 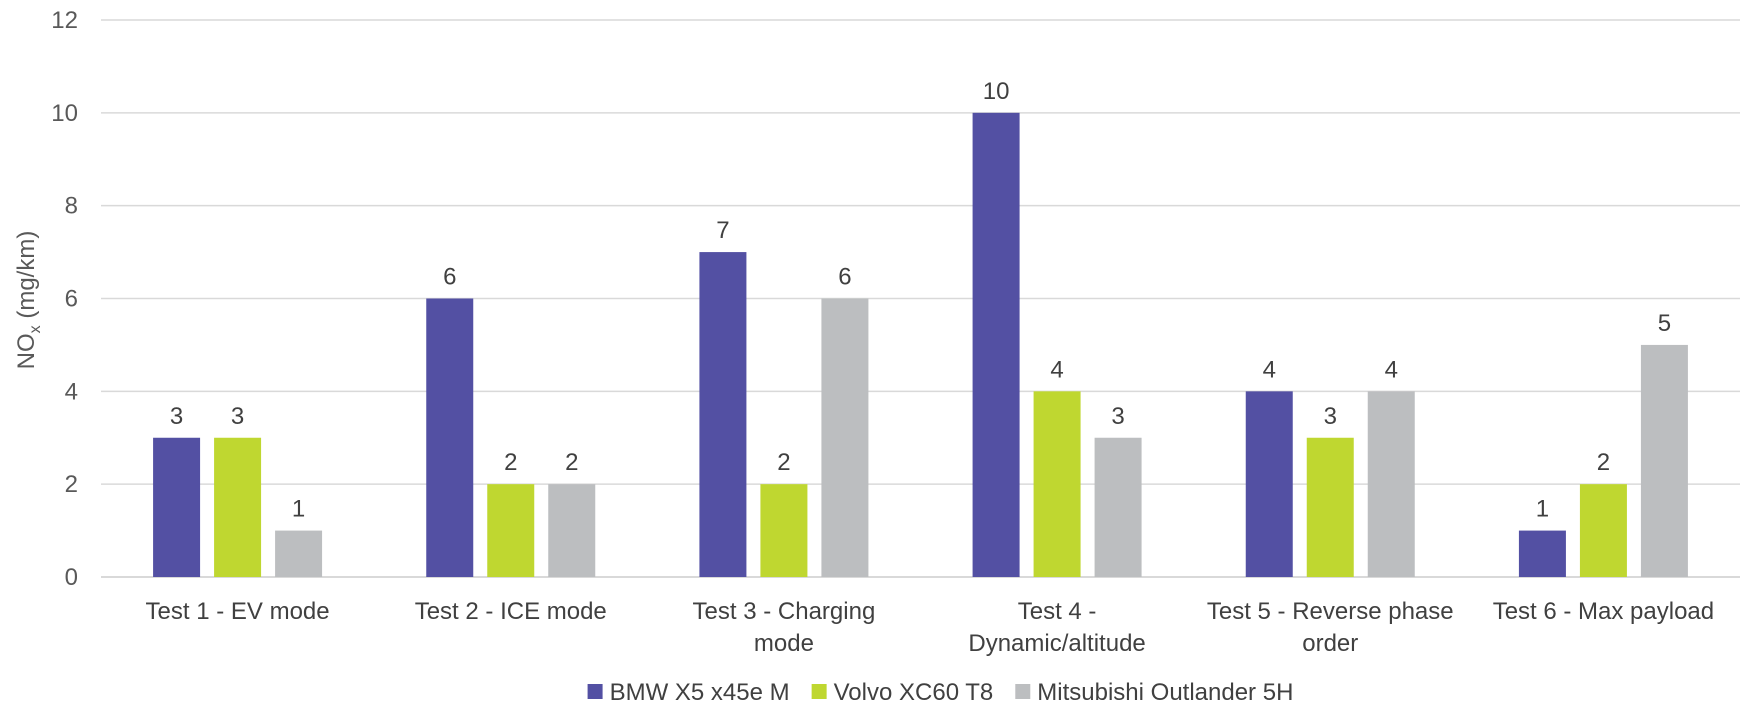 I want to click on legend-label: Volvo XC60 T8, so click(x=914, y=692).